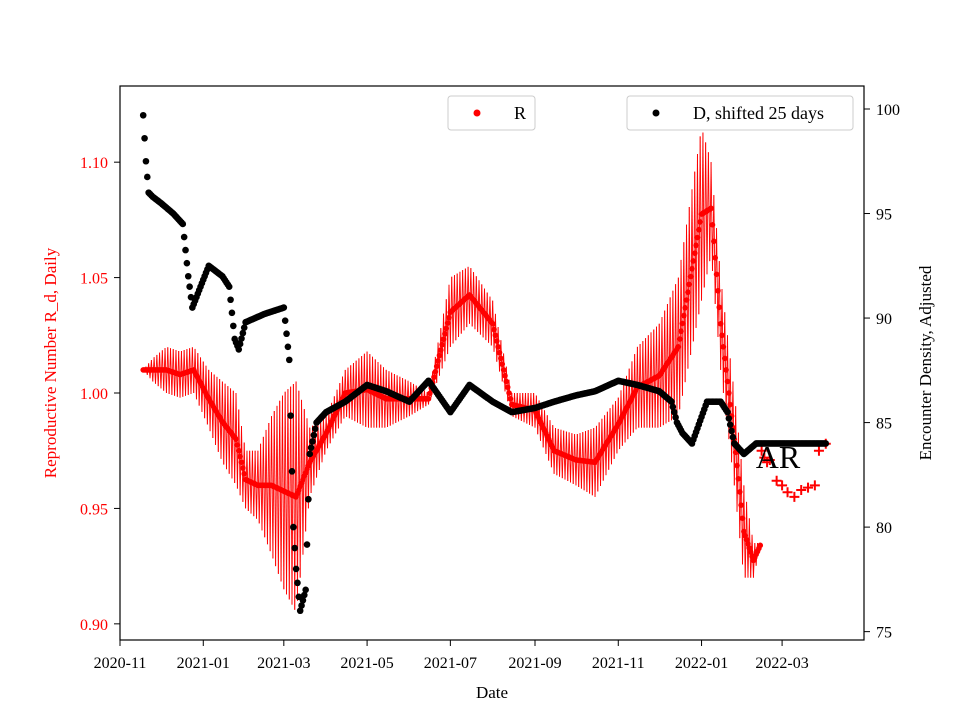  Describe the element at coordinates (884, 424) in the screenshot. I see `right-tick-label: 85` at that location.